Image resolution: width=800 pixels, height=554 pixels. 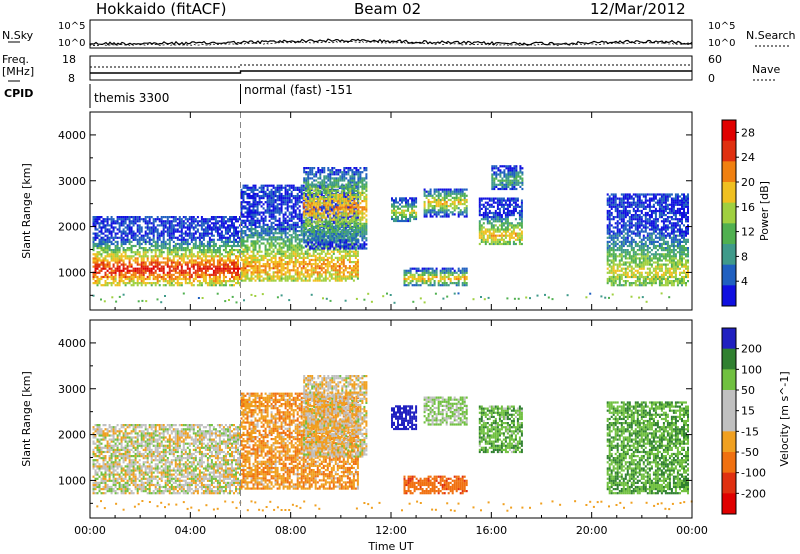 I want to click on nsky-label: N.Sky, so click(x=18, y=35).